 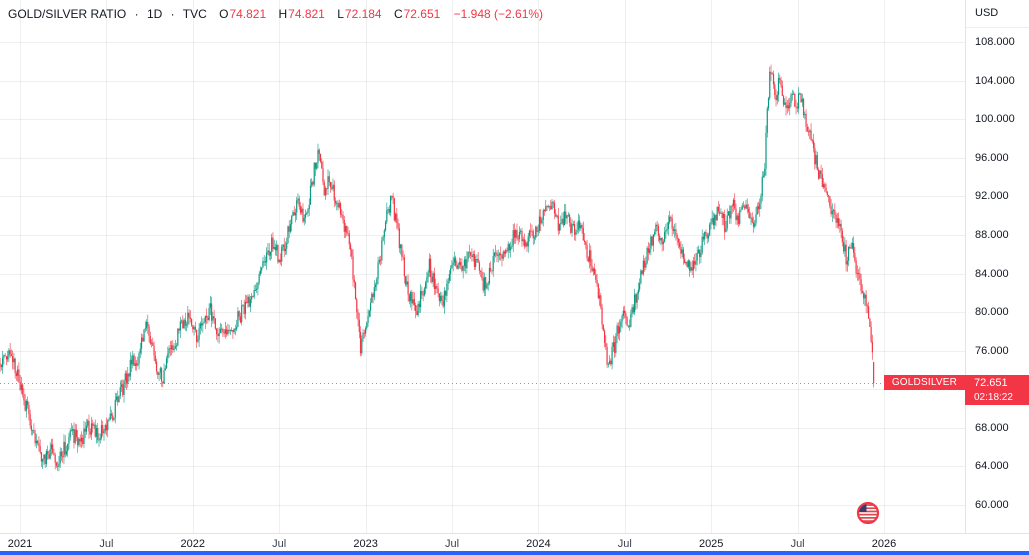 What do you see at coordinates (868, 513) in the screenshot?
I see `us-flag-icon` at bounding box center [868, 513].